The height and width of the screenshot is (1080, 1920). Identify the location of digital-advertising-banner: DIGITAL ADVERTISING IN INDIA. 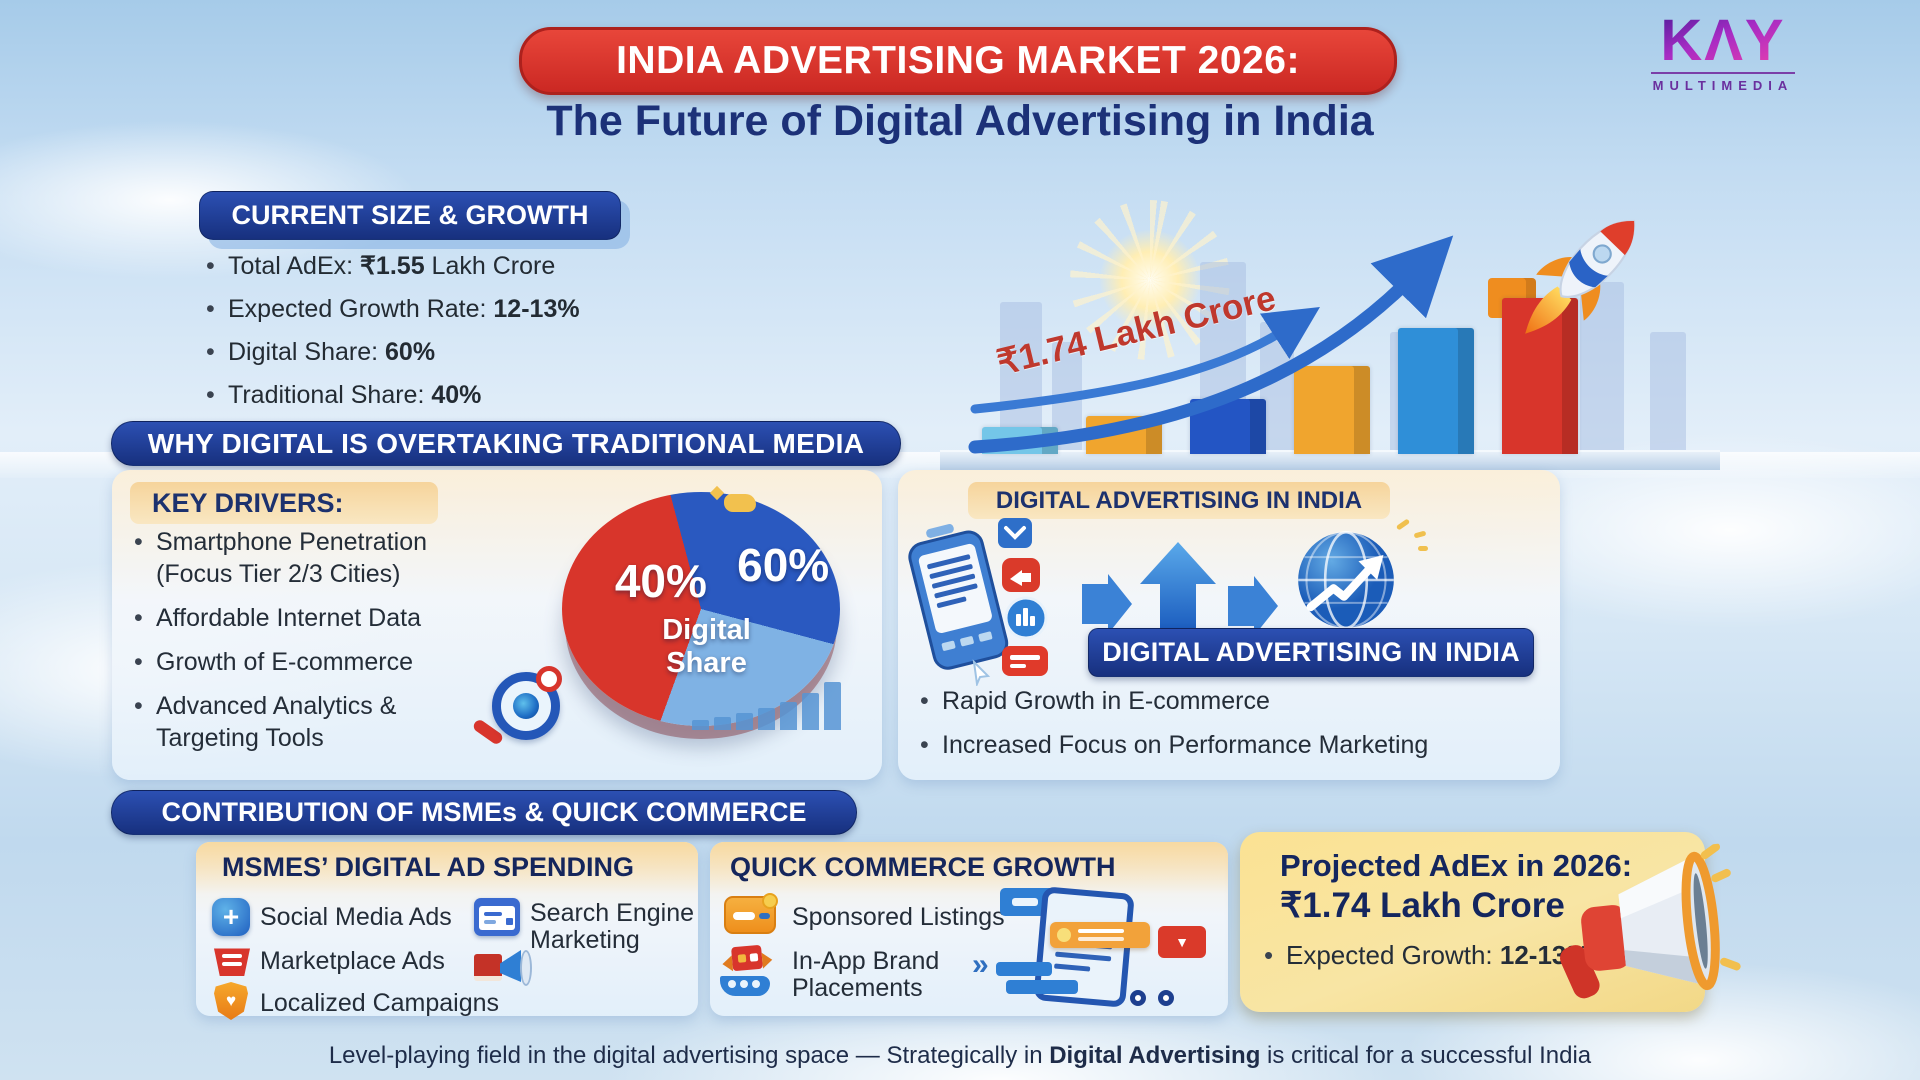
(1311, 652).